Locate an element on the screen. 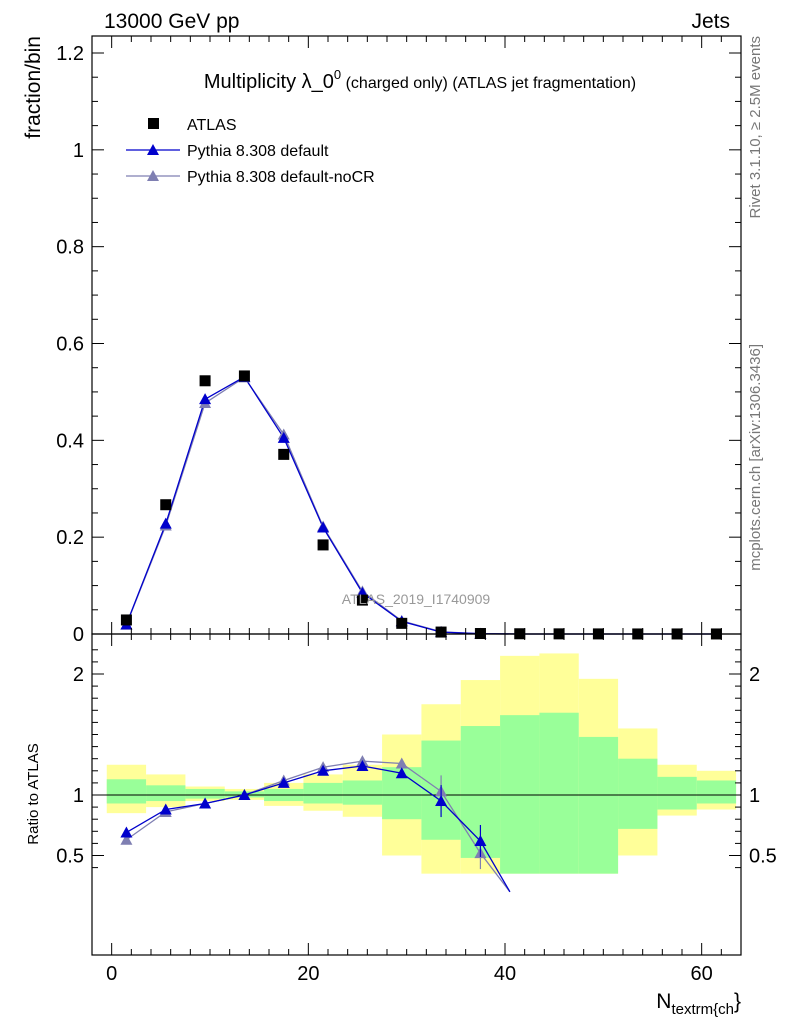 The width and height of the screenshot is (786, 1024). y-tick-label: 1.2 is located at coordinates (70, 54).